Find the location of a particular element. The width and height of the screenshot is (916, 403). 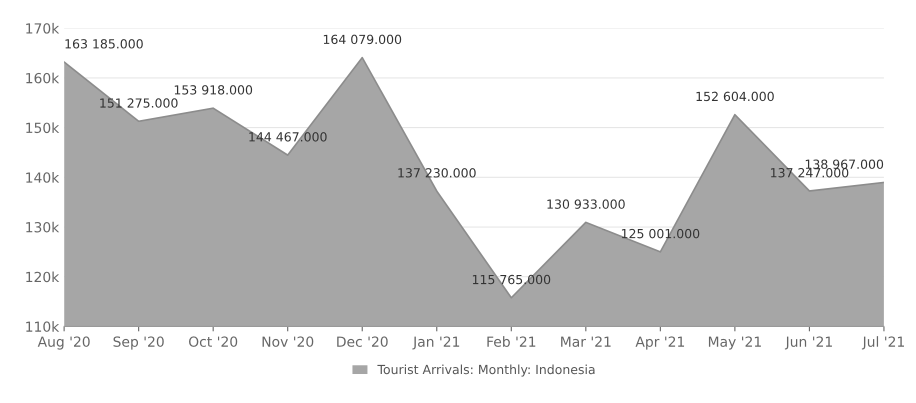

x-tick-label: Apr '21 is located at coordinates (659, 343).